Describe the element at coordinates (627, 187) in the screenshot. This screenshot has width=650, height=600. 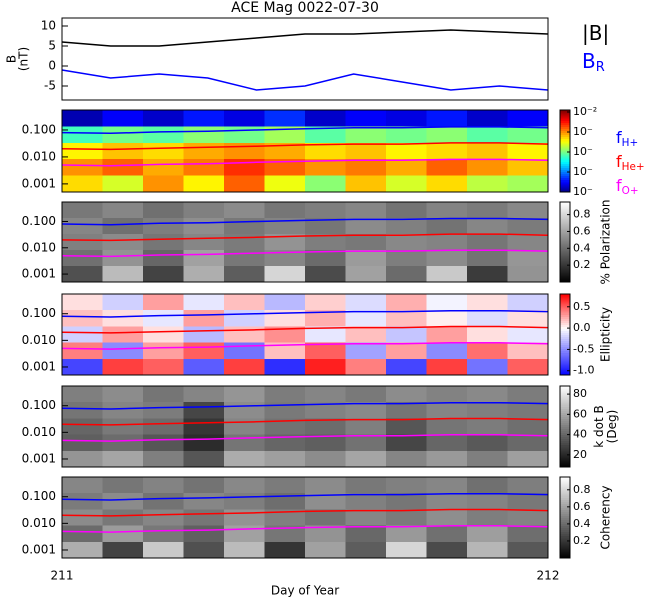
I see `legend-entry: fO+` at that location.